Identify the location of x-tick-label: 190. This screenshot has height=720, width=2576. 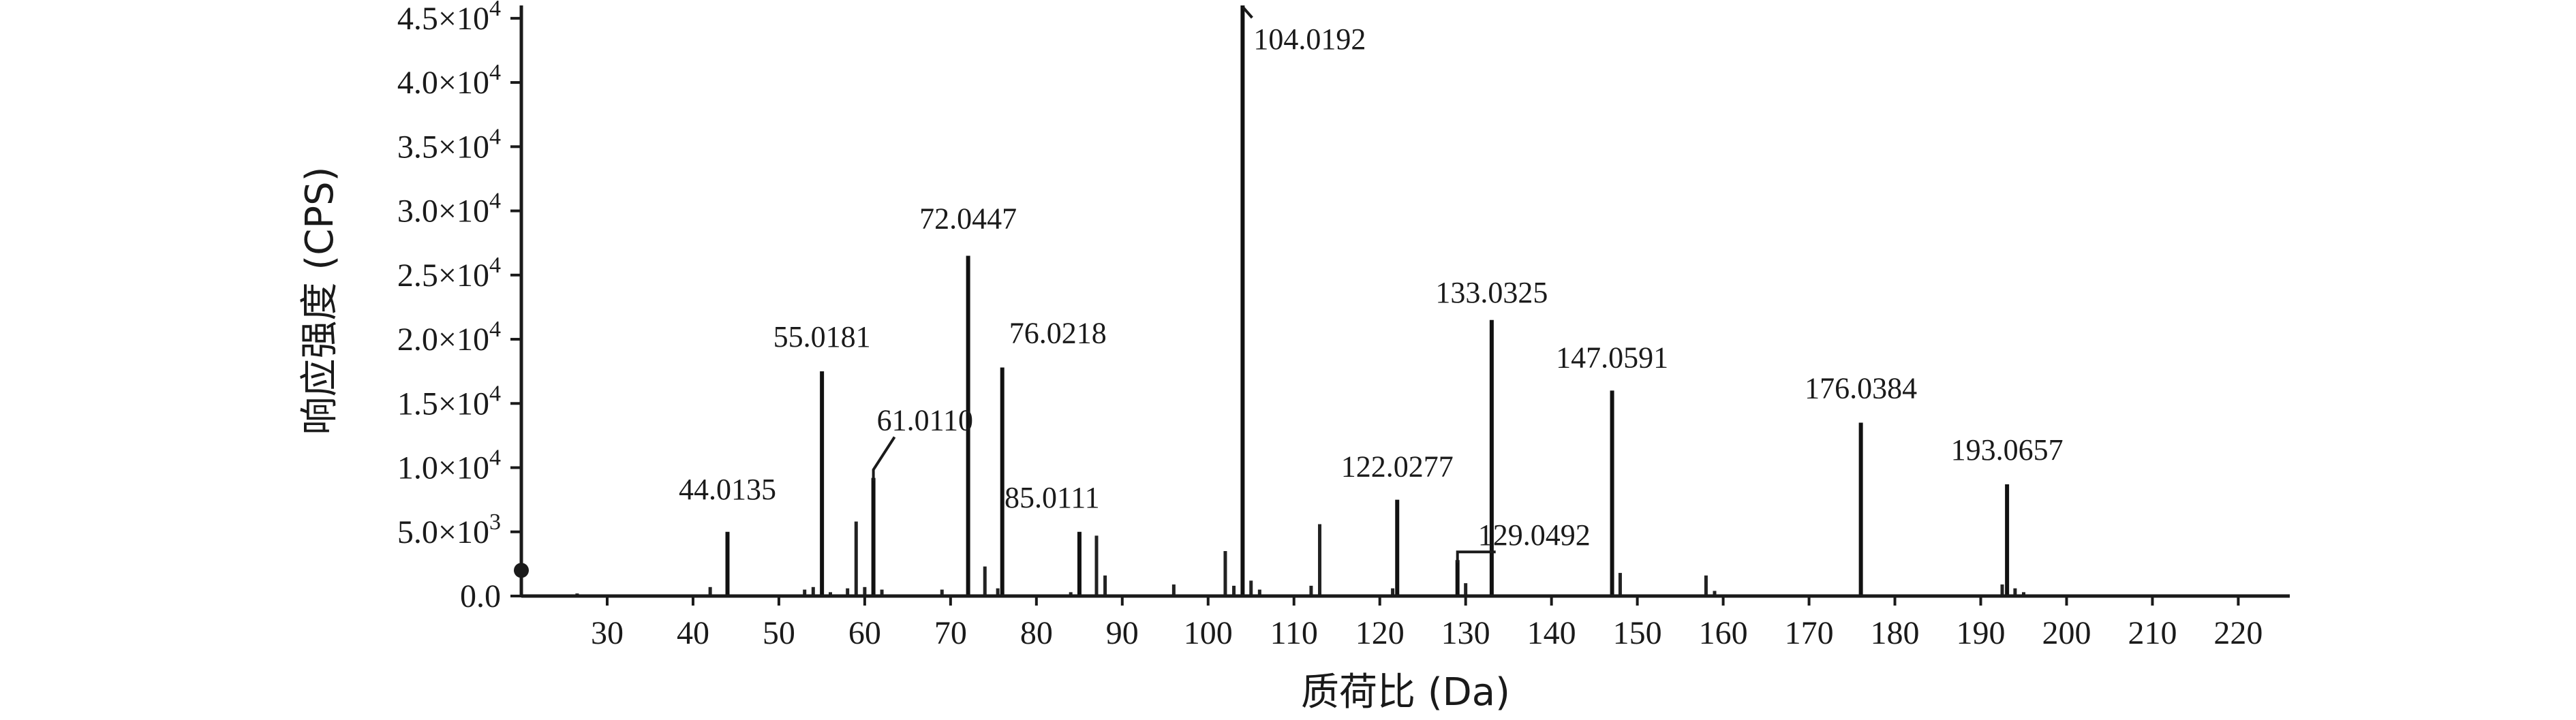
(1981, 633).